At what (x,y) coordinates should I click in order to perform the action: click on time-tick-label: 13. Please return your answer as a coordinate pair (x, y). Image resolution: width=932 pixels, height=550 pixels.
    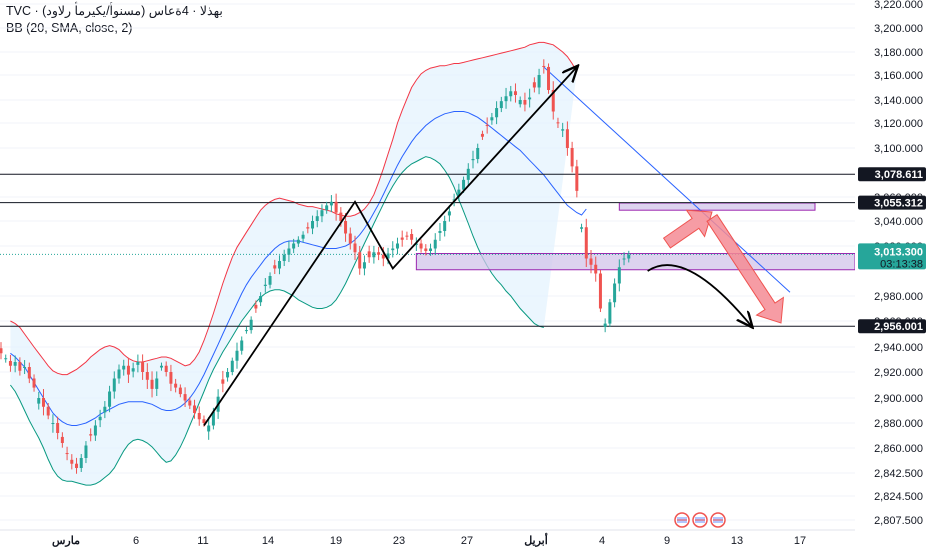
    Looking at the image, I should click on (737, 541).